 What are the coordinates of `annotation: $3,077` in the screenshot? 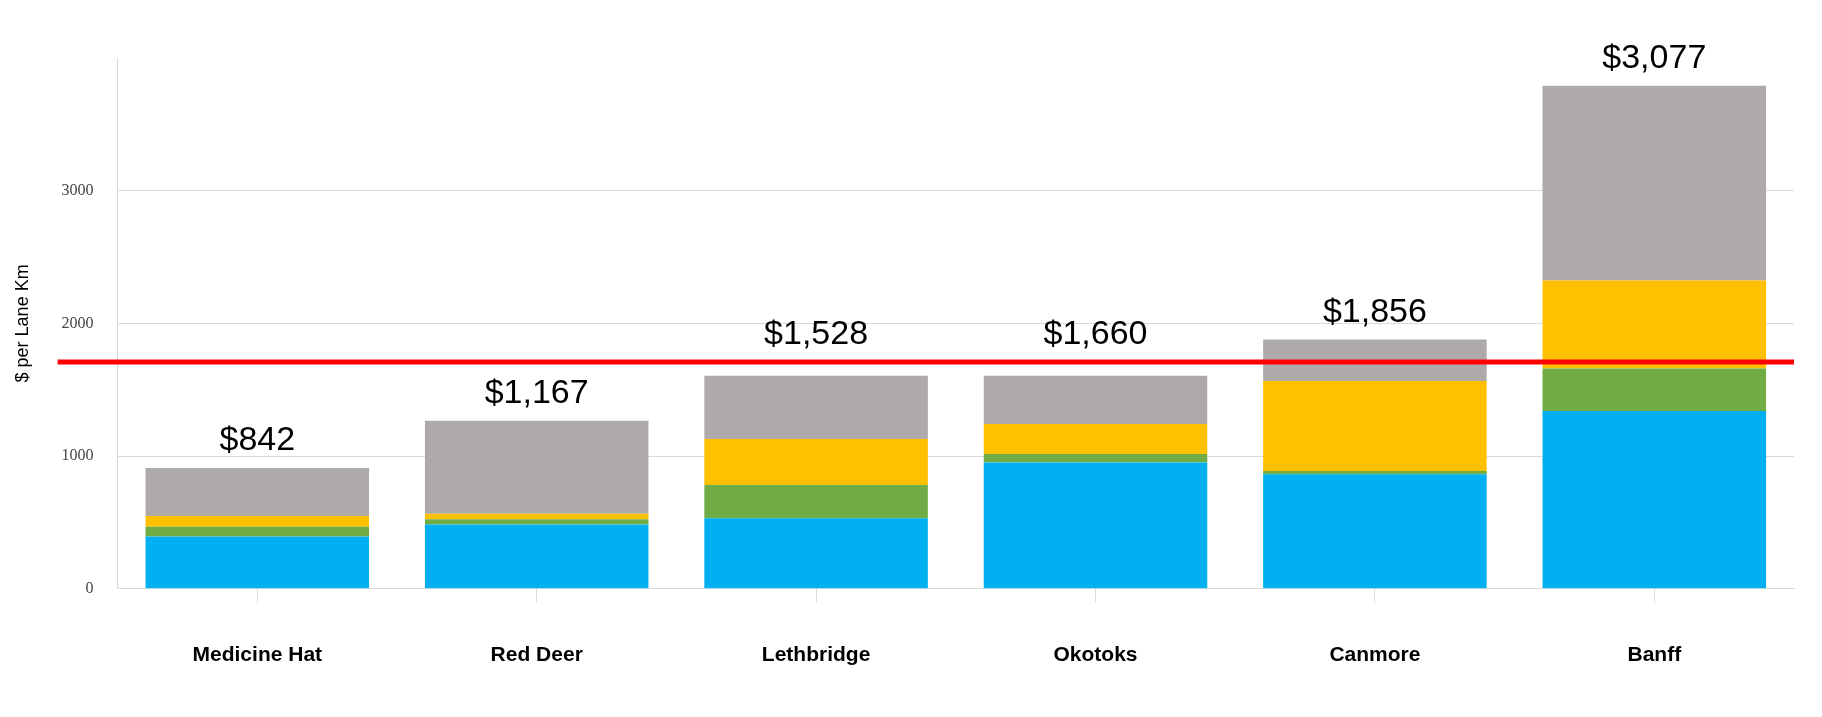 It's located at (1654, 56).